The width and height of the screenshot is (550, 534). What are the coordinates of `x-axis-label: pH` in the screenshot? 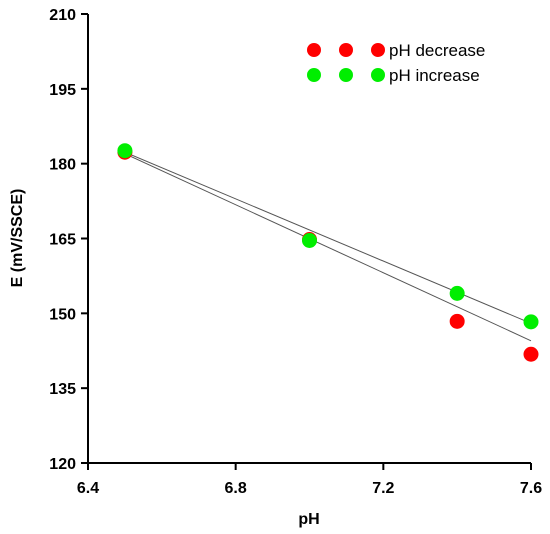 It's located at (308, 519).